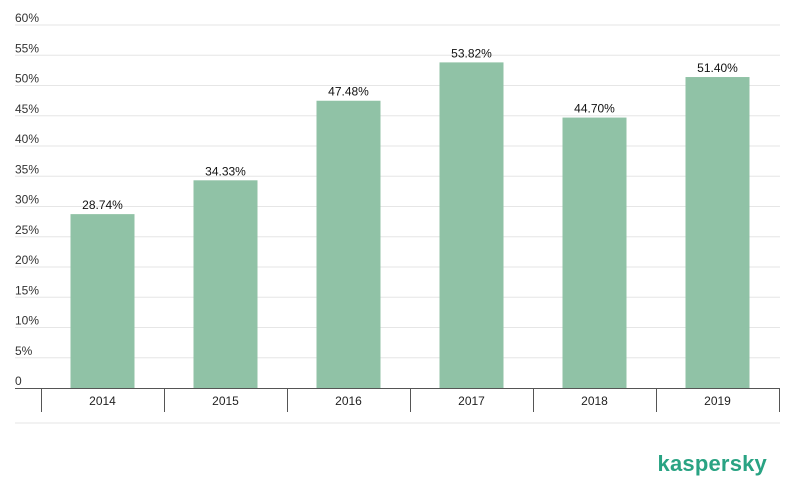 The image size is (800, 493). What do you see at coordinates (27, 321) in the screenshot?
I see `y-tick-label: 10%` at bounding box center [27, 321].